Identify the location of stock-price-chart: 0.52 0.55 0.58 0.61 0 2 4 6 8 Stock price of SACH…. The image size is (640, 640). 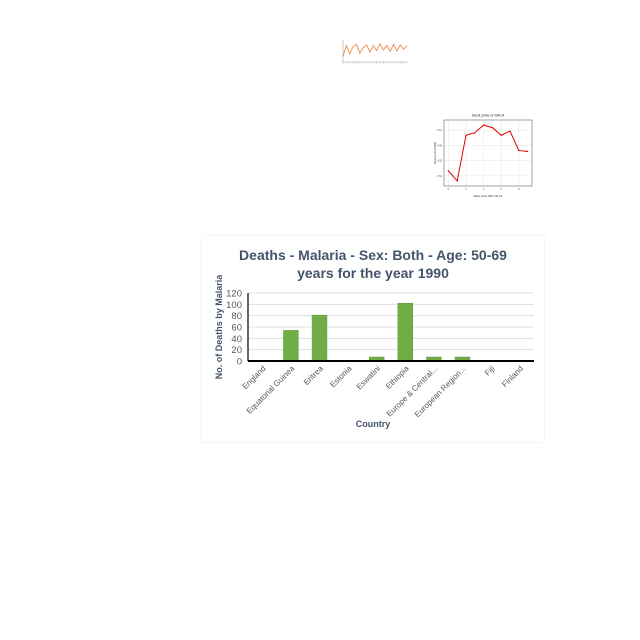
(486, 156).